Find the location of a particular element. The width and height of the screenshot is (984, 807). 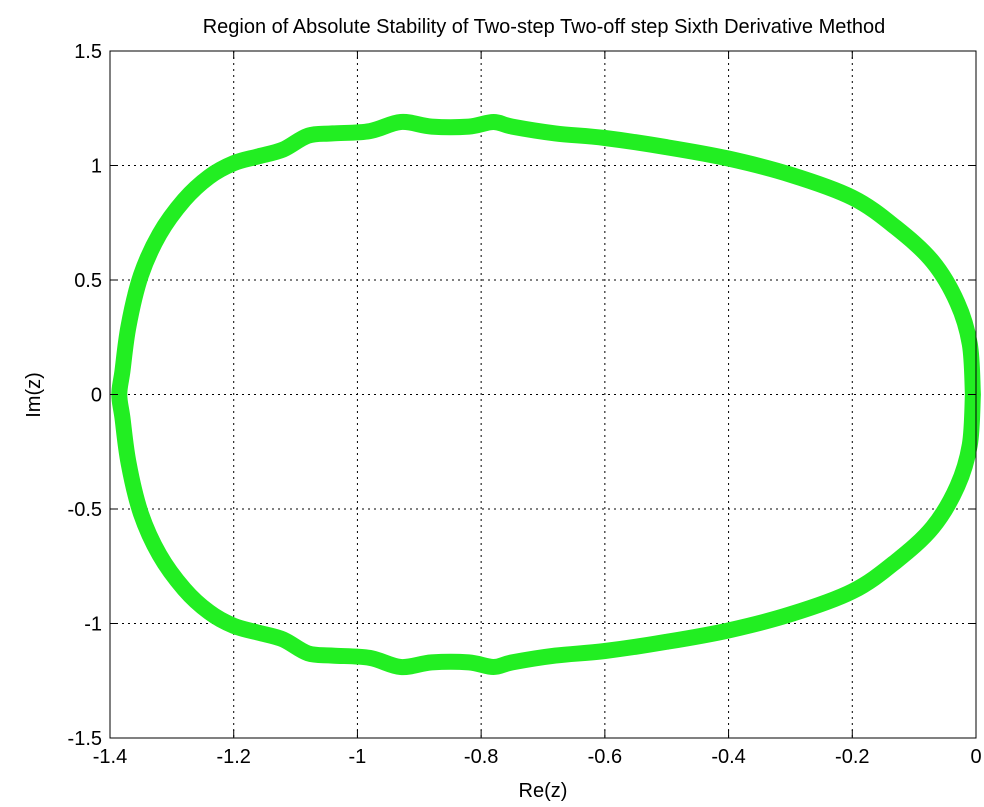

y-tick-label: 0.5 is located at coordinates (88, 281).